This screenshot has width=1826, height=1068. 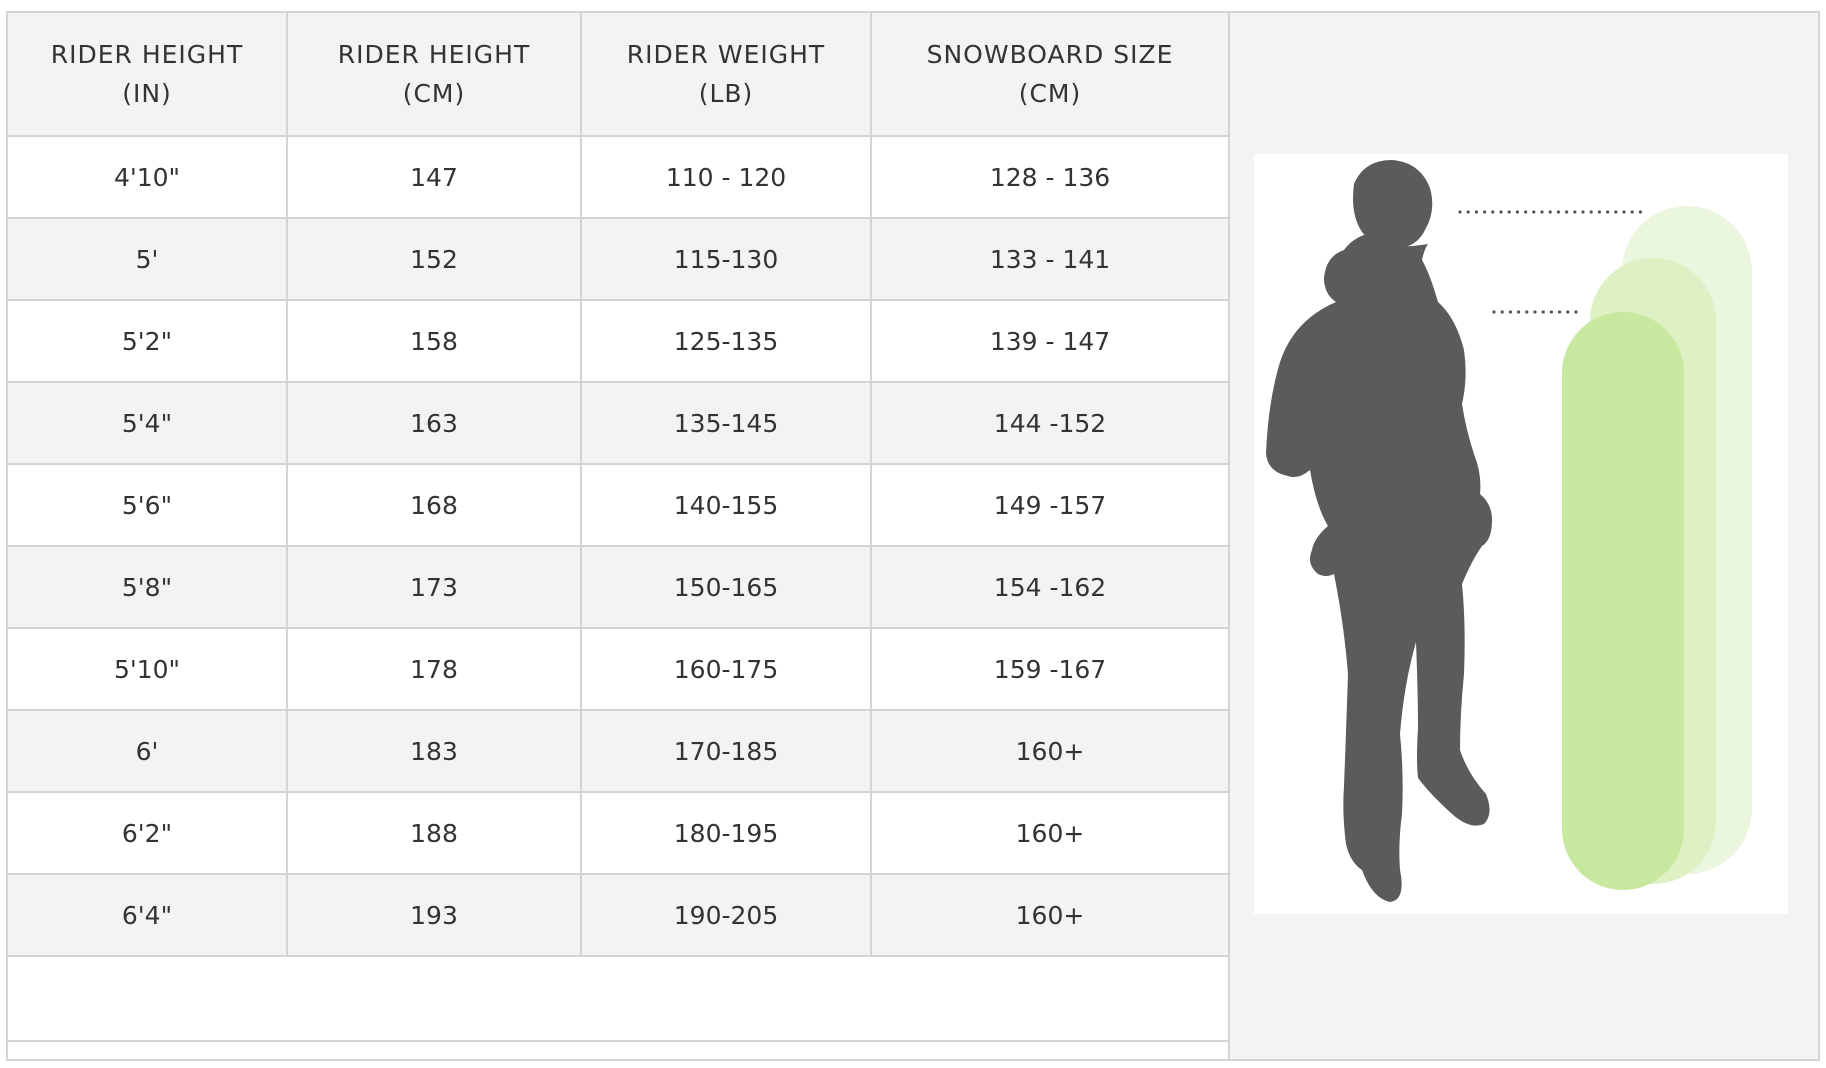 What do you see at coordinates (434, 74) in the screenshot?
I see `header-rider-height-cm: RIDER HEIGHT (CM)` at bounding box center [434, 74].